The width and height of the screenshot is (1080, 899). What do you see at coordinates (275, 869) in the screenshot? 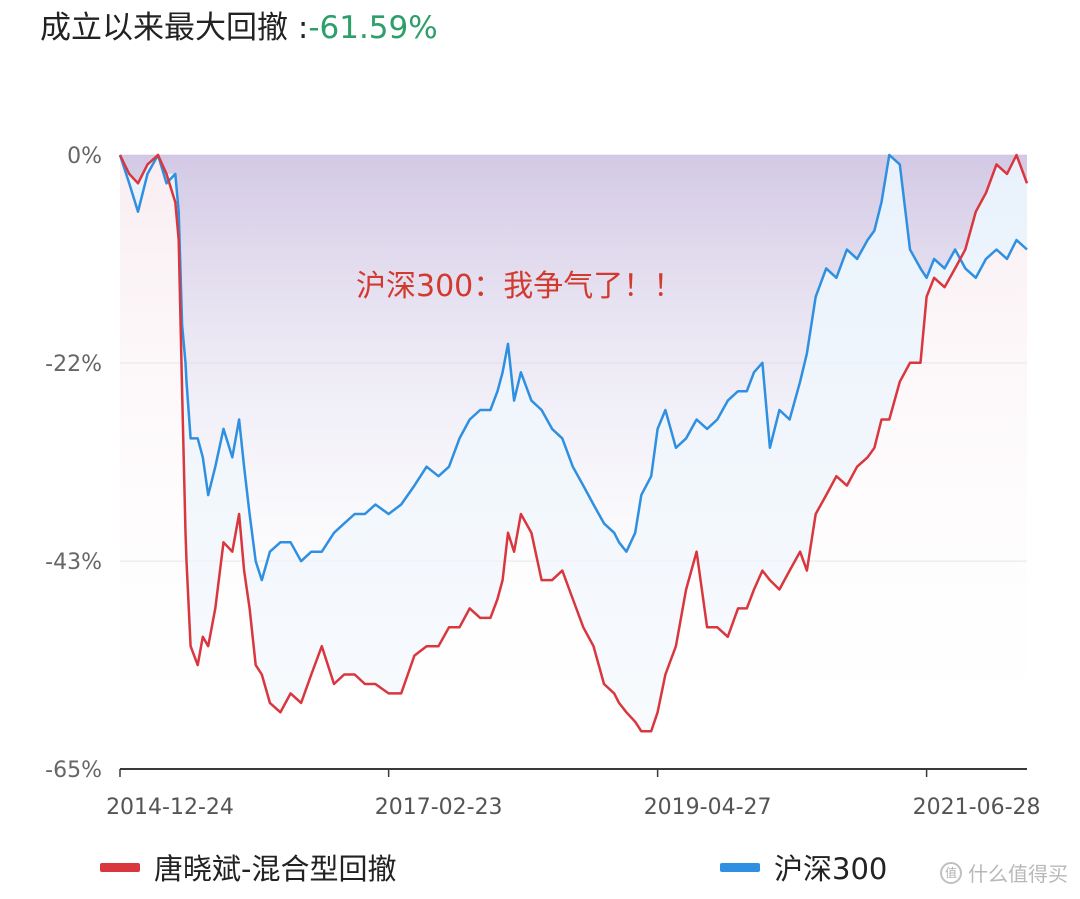
I see `legend-label-fund: 唐晓斌-混合型回撤` at bounding box center [275, 869].